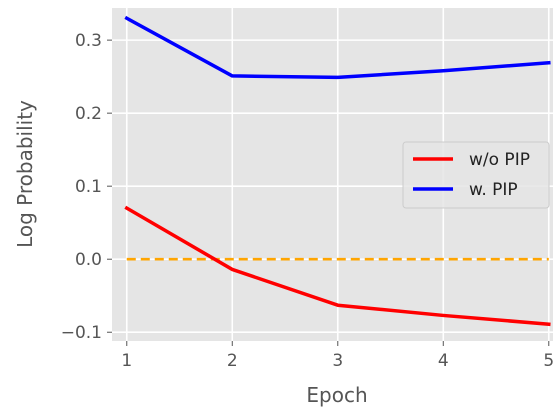  I want to click on y-tick-label: 0.3, so click(88, 41).